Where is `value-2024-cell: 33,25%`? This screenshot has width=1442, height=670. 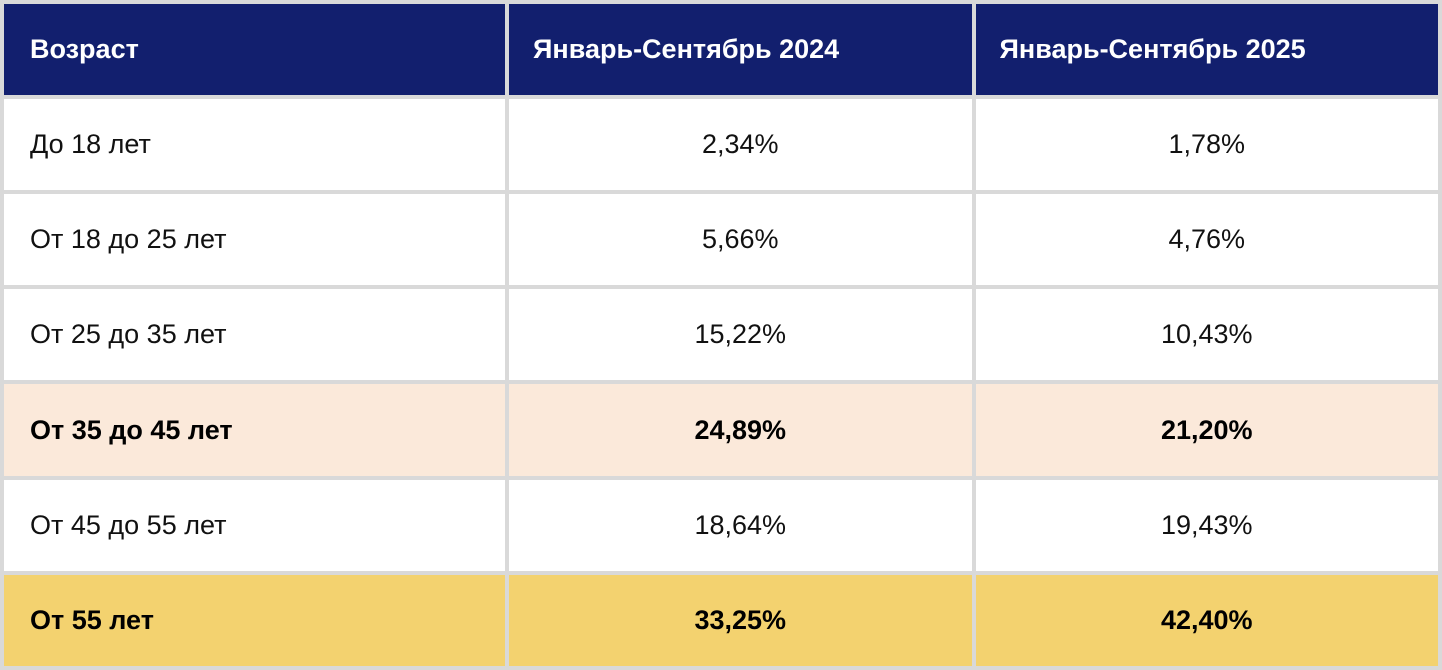 value-2024-cell: 33,25% is located at coordinates (740, 620).